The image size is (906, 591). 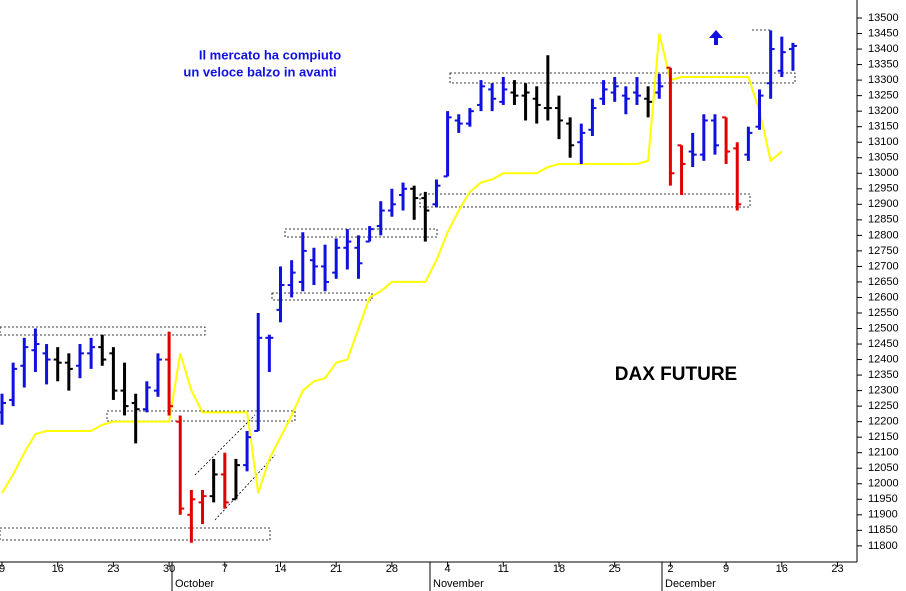 I want to click on up-arrow, so click(x=716, y=37).